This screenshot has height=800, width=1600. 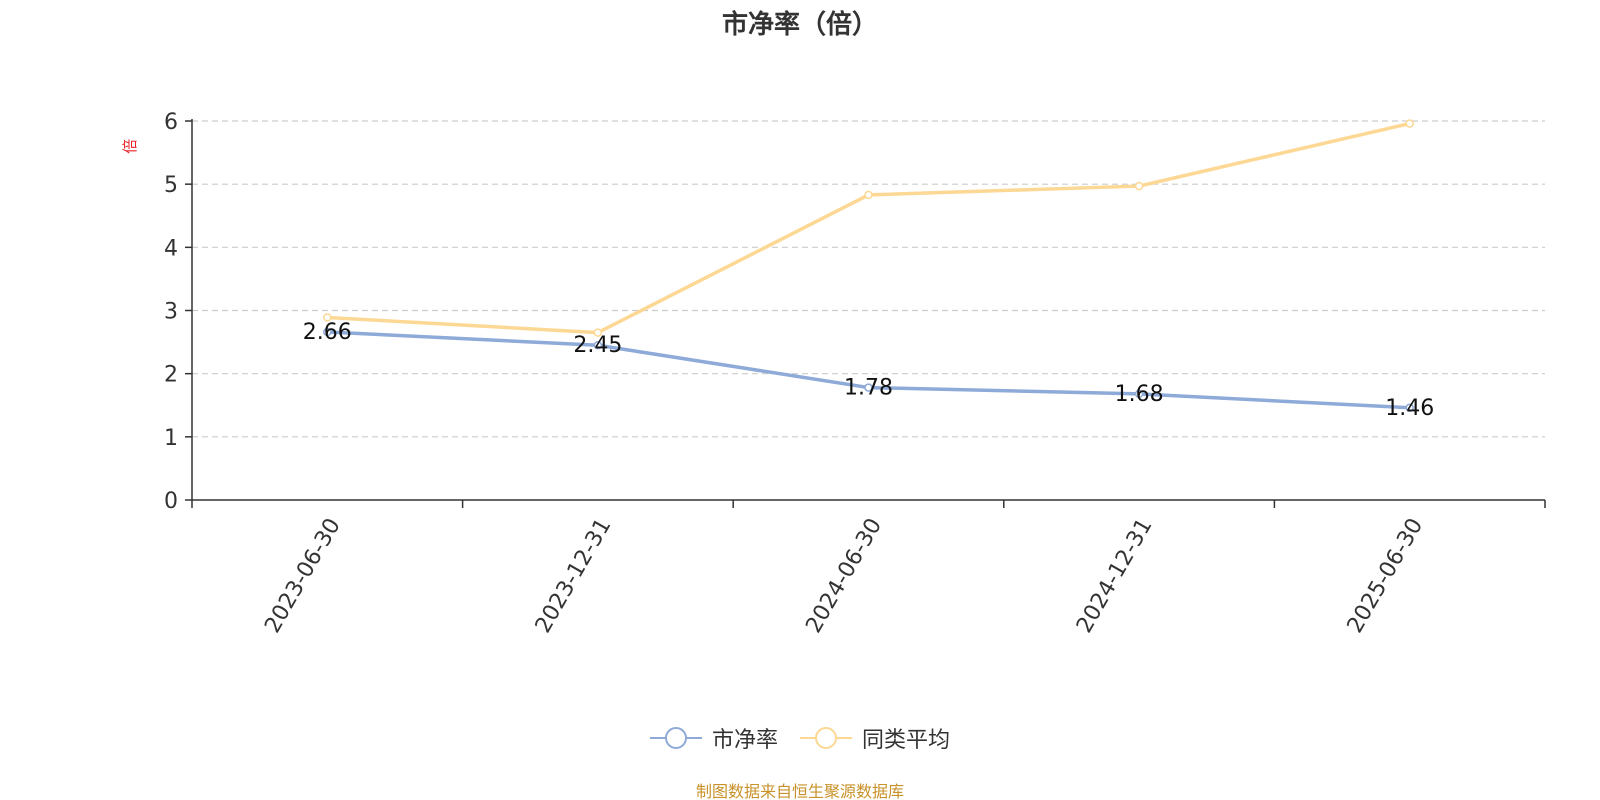 I want to click on legend-item-series-1: 同类平均, so click(x=875, y=738).